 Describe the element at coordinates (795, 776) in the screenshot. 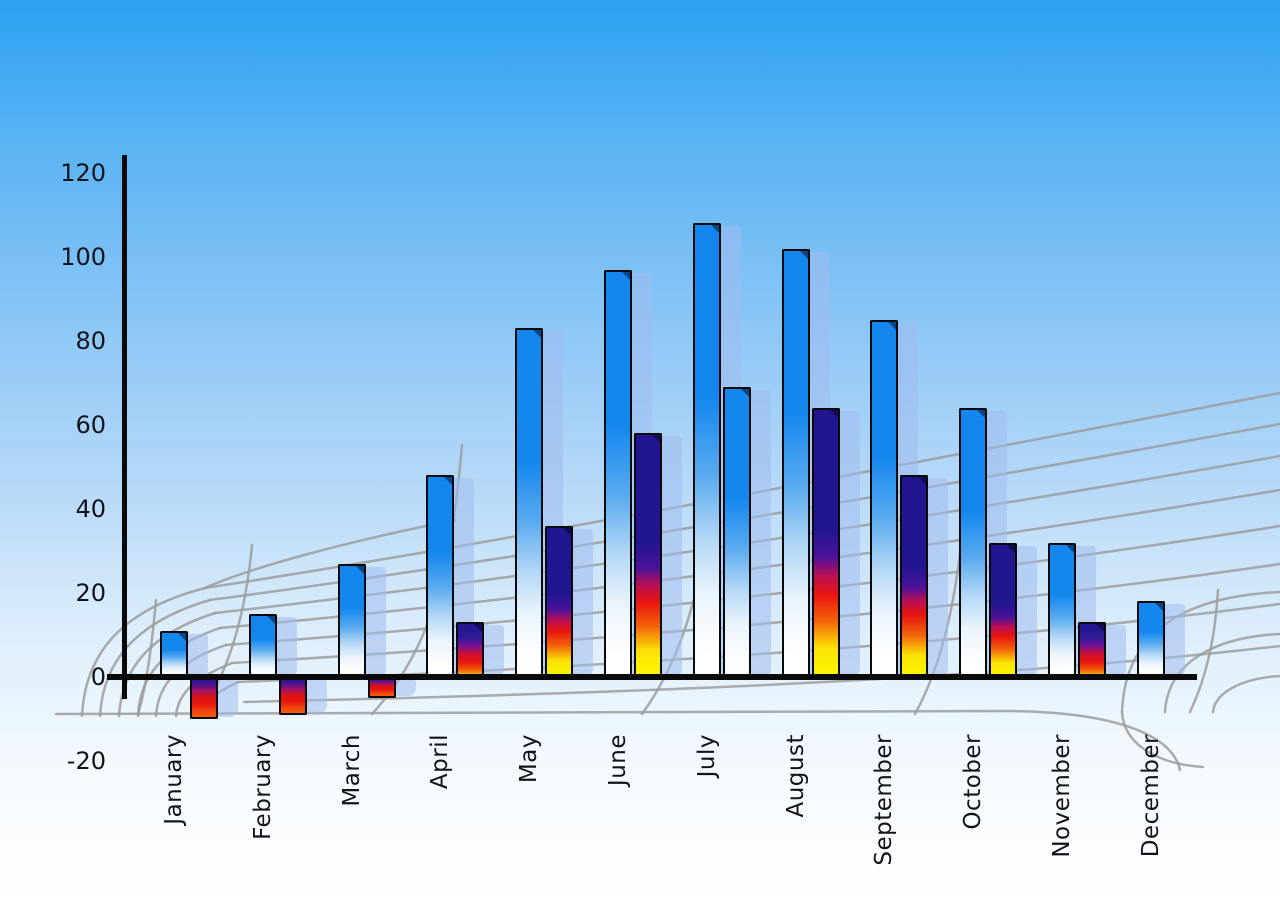

I see `x-category-label-august: August` at that location.